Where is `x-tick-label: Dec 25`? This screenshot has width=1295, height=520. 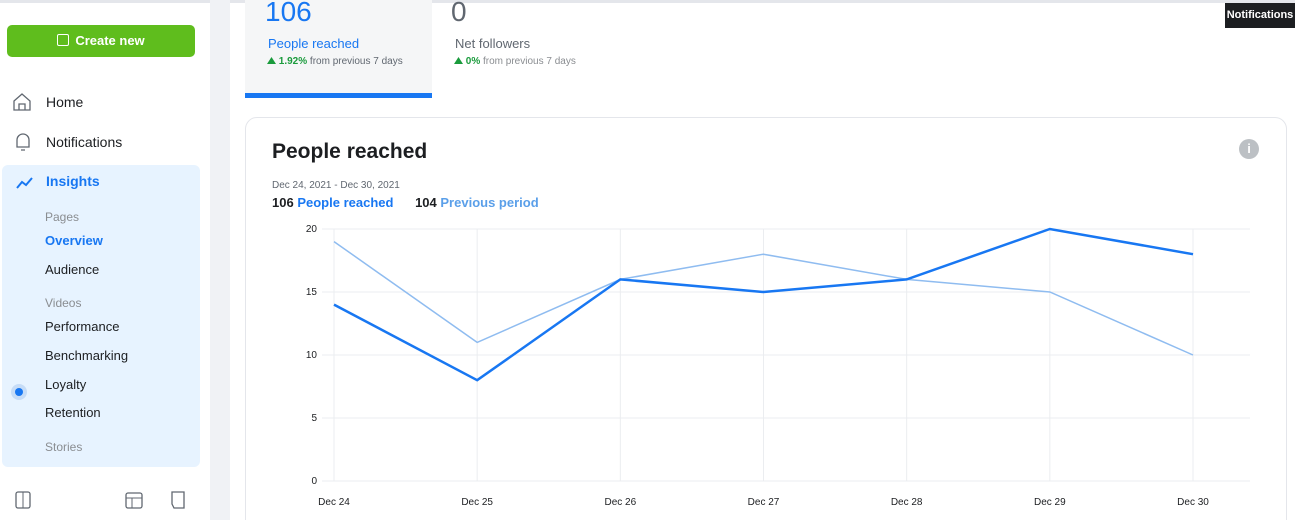
x-tick-label: Dec 25 is located at coordinates (477, 502).